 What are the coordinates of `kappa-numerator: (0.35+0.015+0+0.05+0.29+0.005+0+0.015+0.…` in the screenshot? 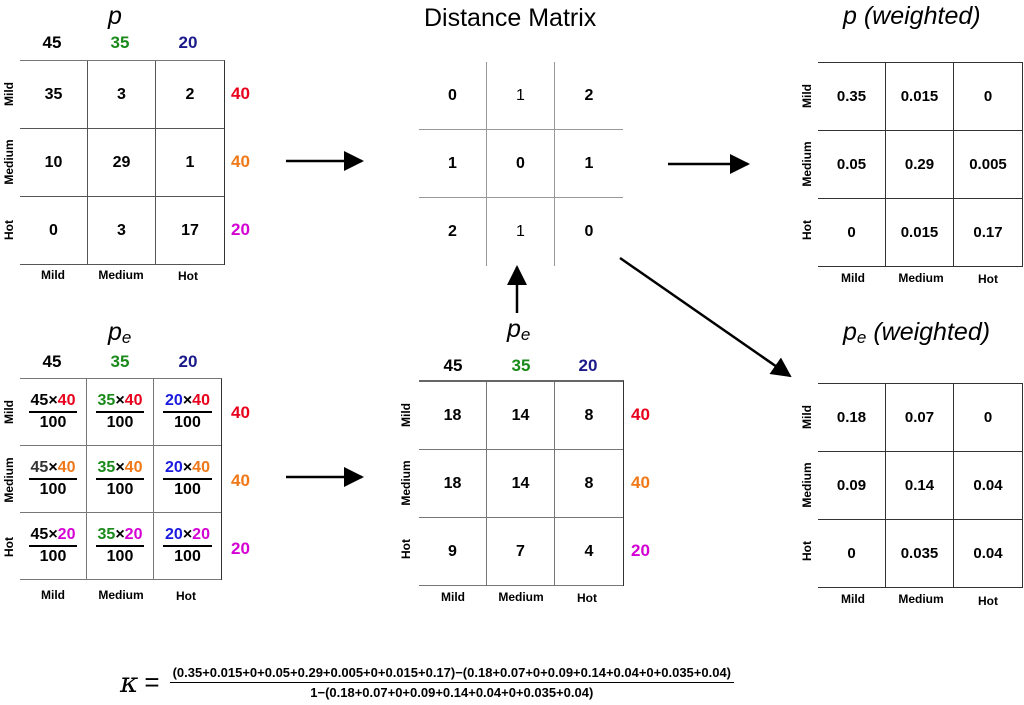 It's located at (452, 674).